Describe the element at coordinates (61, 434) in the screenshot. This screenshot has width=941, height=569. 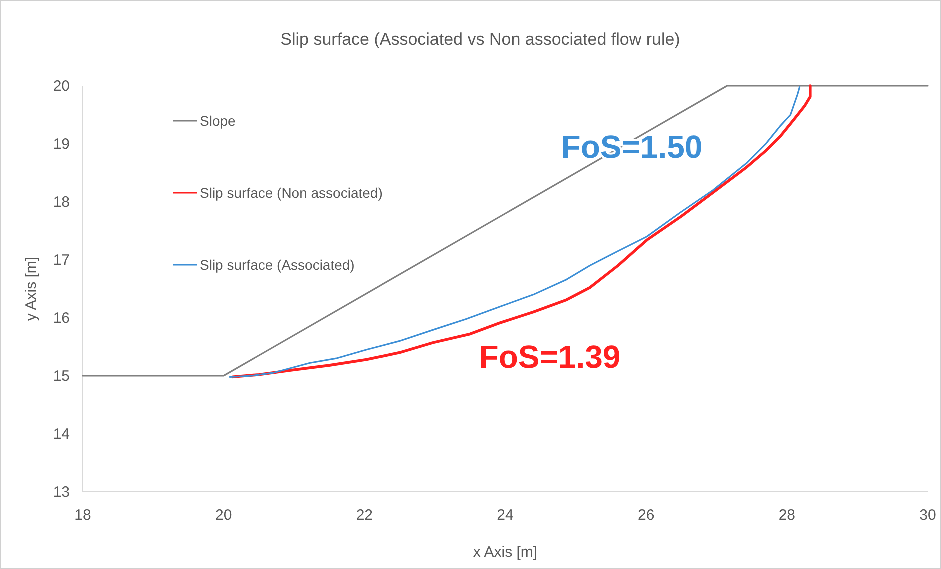
I see `y-tick-label: 14` at that location.